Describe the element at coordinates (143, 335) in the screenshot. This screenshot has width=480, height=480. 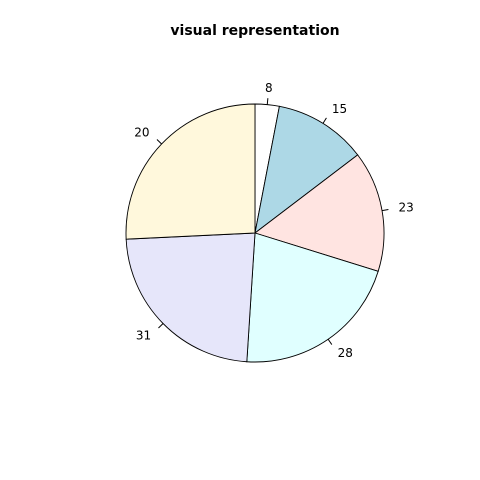
I see `slice-label-31: 31` at that location.